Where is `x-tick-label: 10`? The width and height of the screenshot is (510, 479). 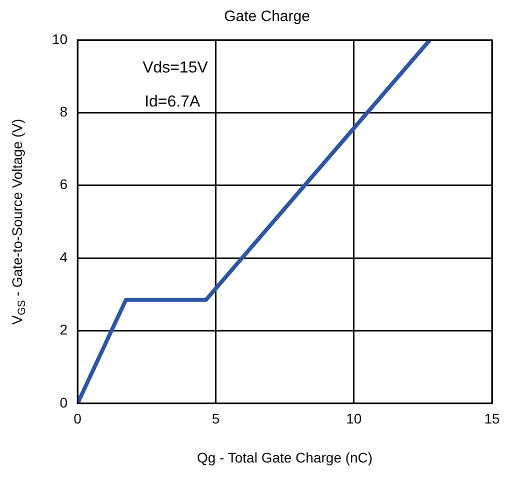 x-tick-label: 10 is located at coordinates (354, 418).